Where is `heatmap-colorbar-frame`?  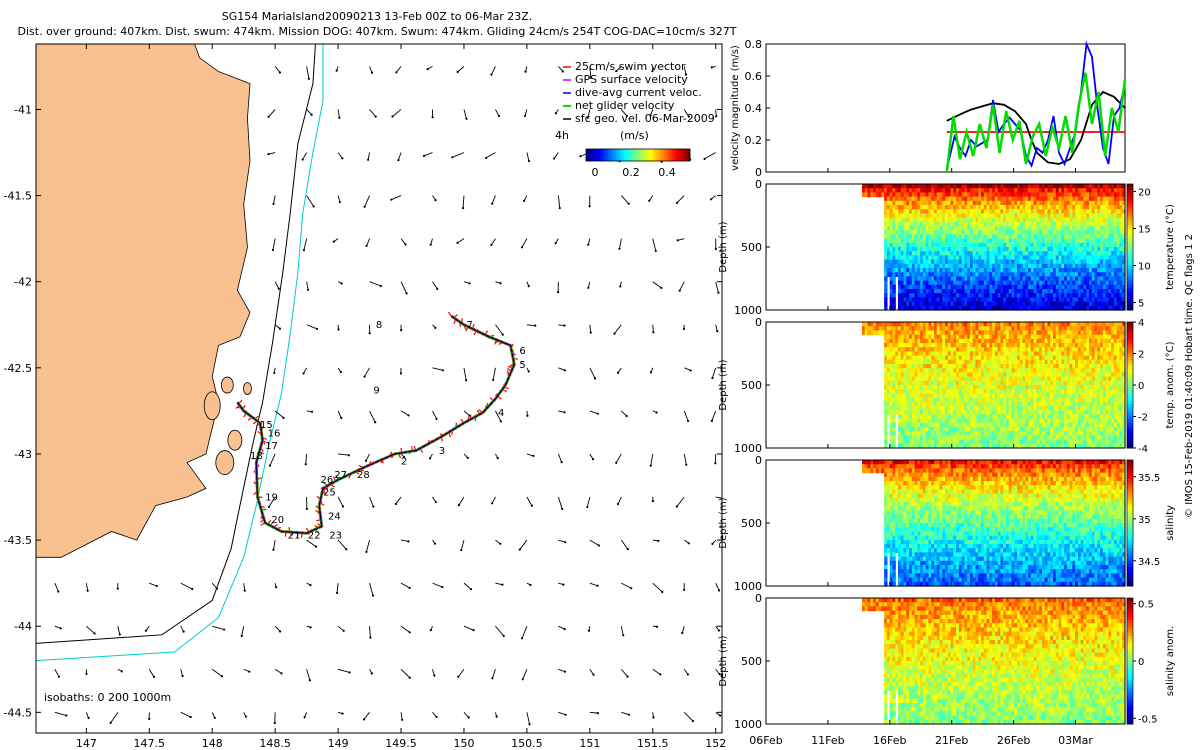 heatmap-colorbar-frame is located at coordinates (1130, 247).